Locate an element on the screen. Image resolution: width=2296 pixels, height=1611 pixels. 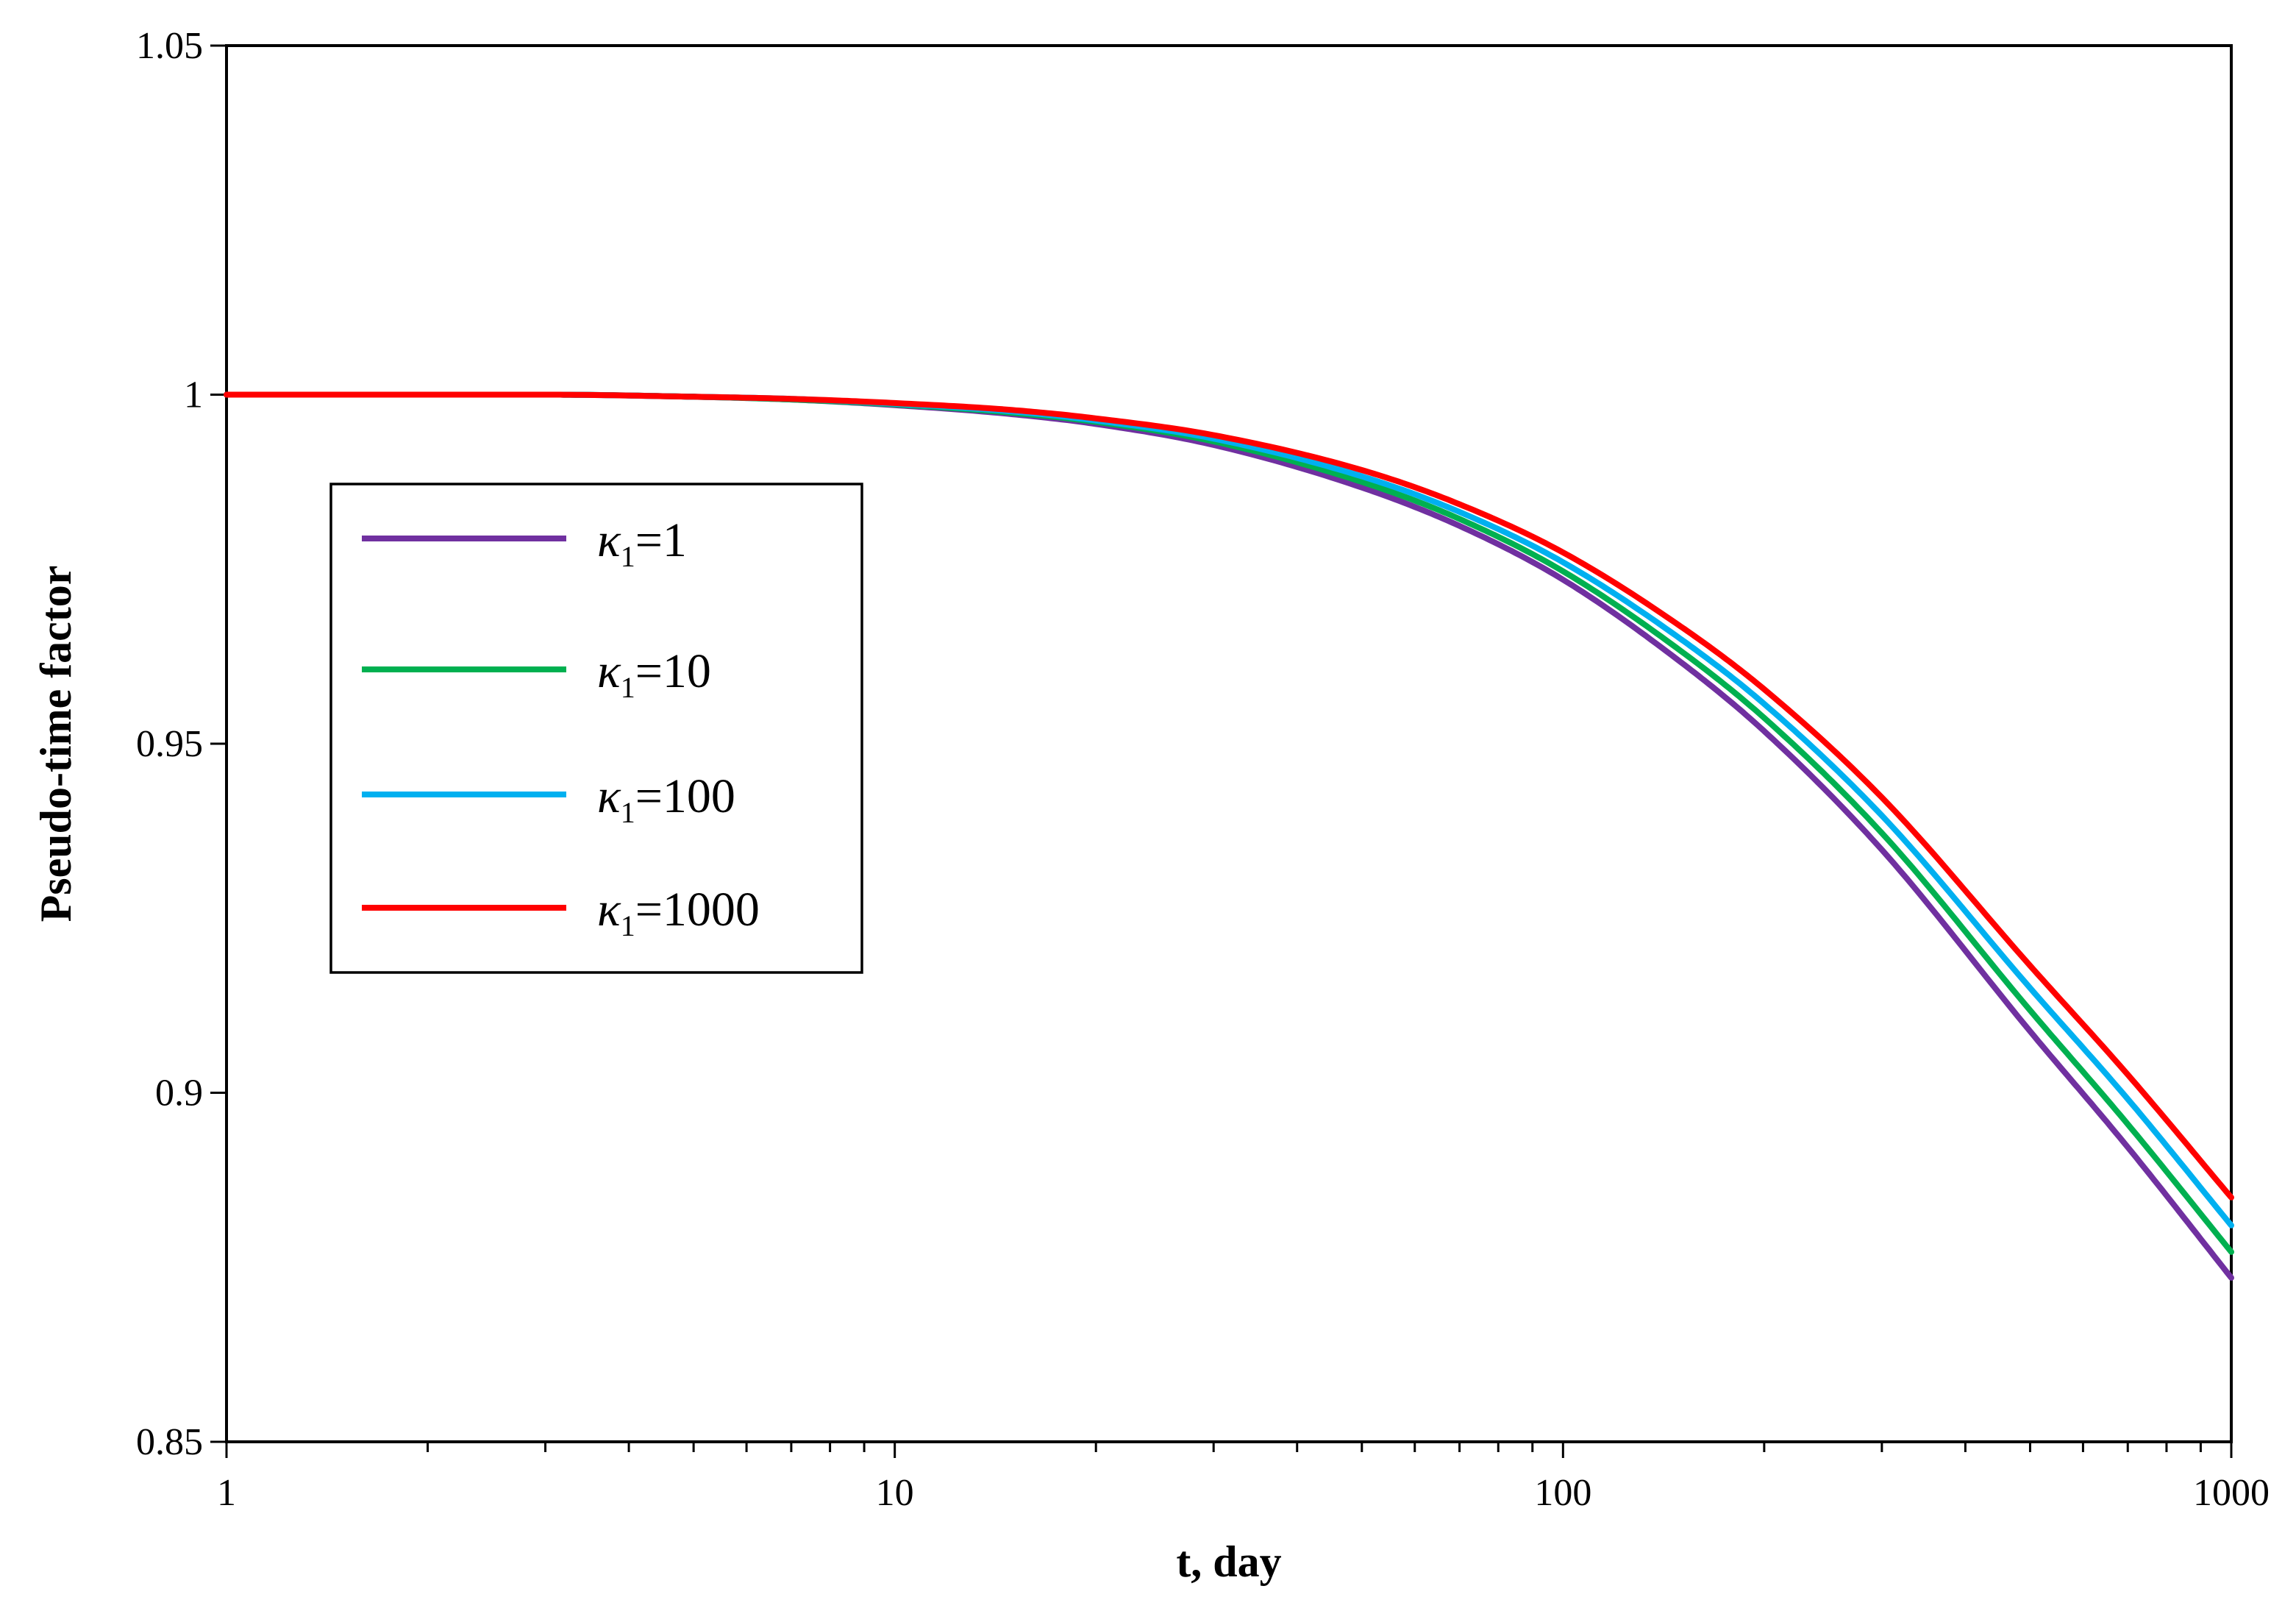
legend-label-3: κ1=1000 is located at coordinates (678, 912).